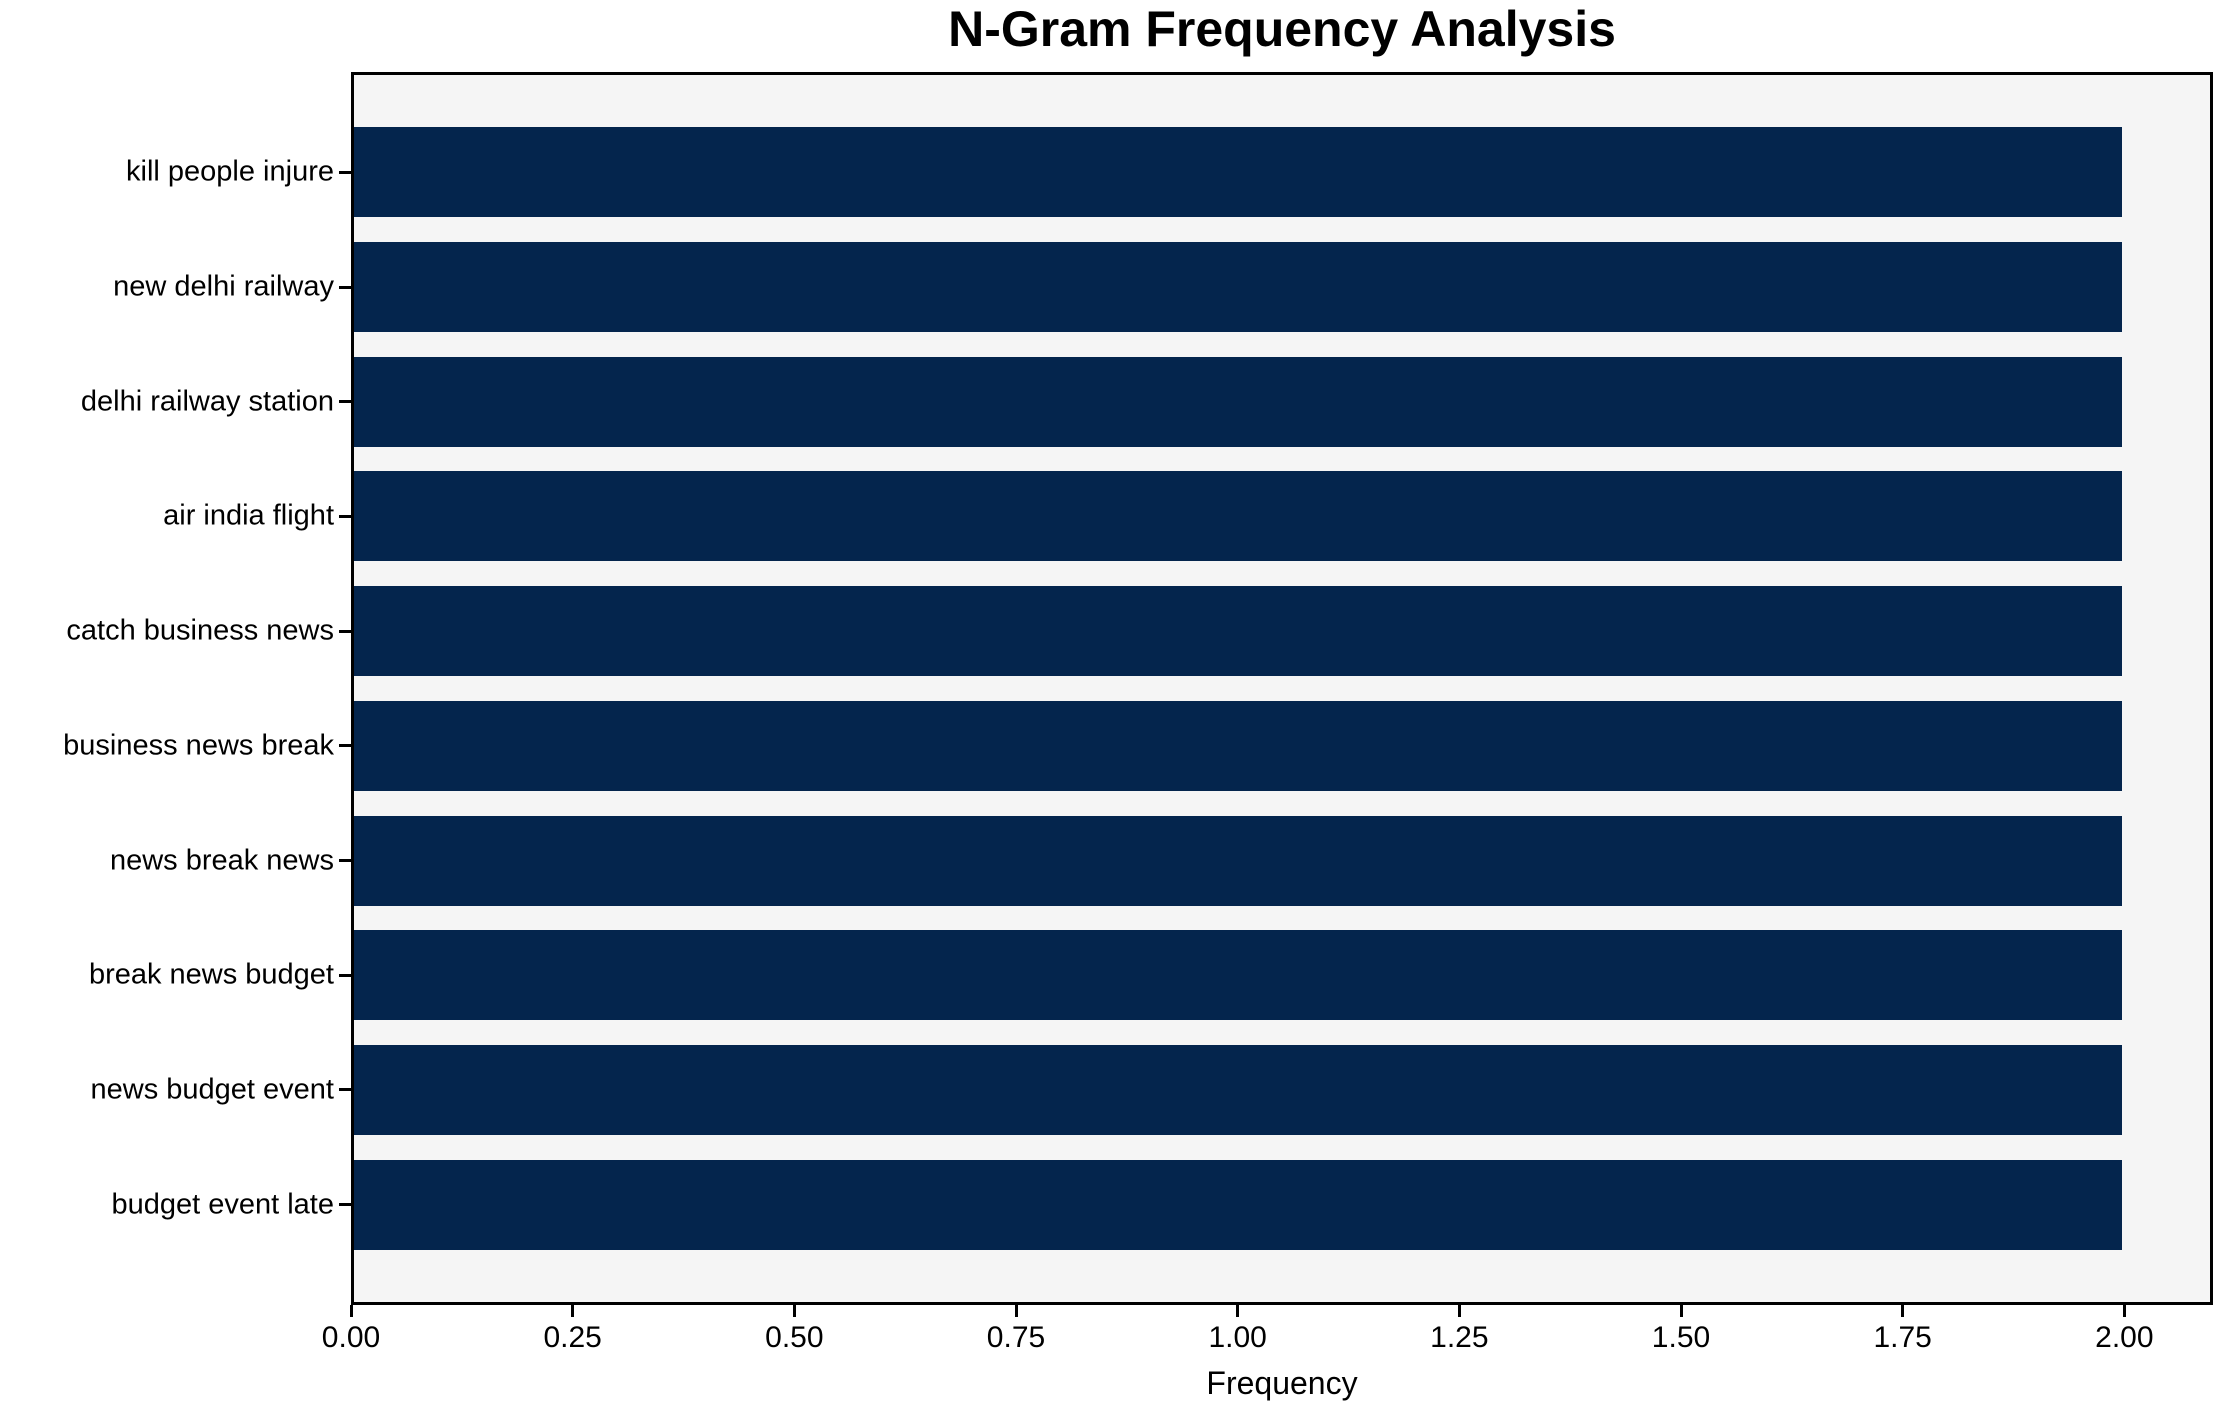 The image size is (2230, 1414). Describe the element at coordinates (794, 1337) in the screenshot. I see `x-tick-label: 0.50` at that location.